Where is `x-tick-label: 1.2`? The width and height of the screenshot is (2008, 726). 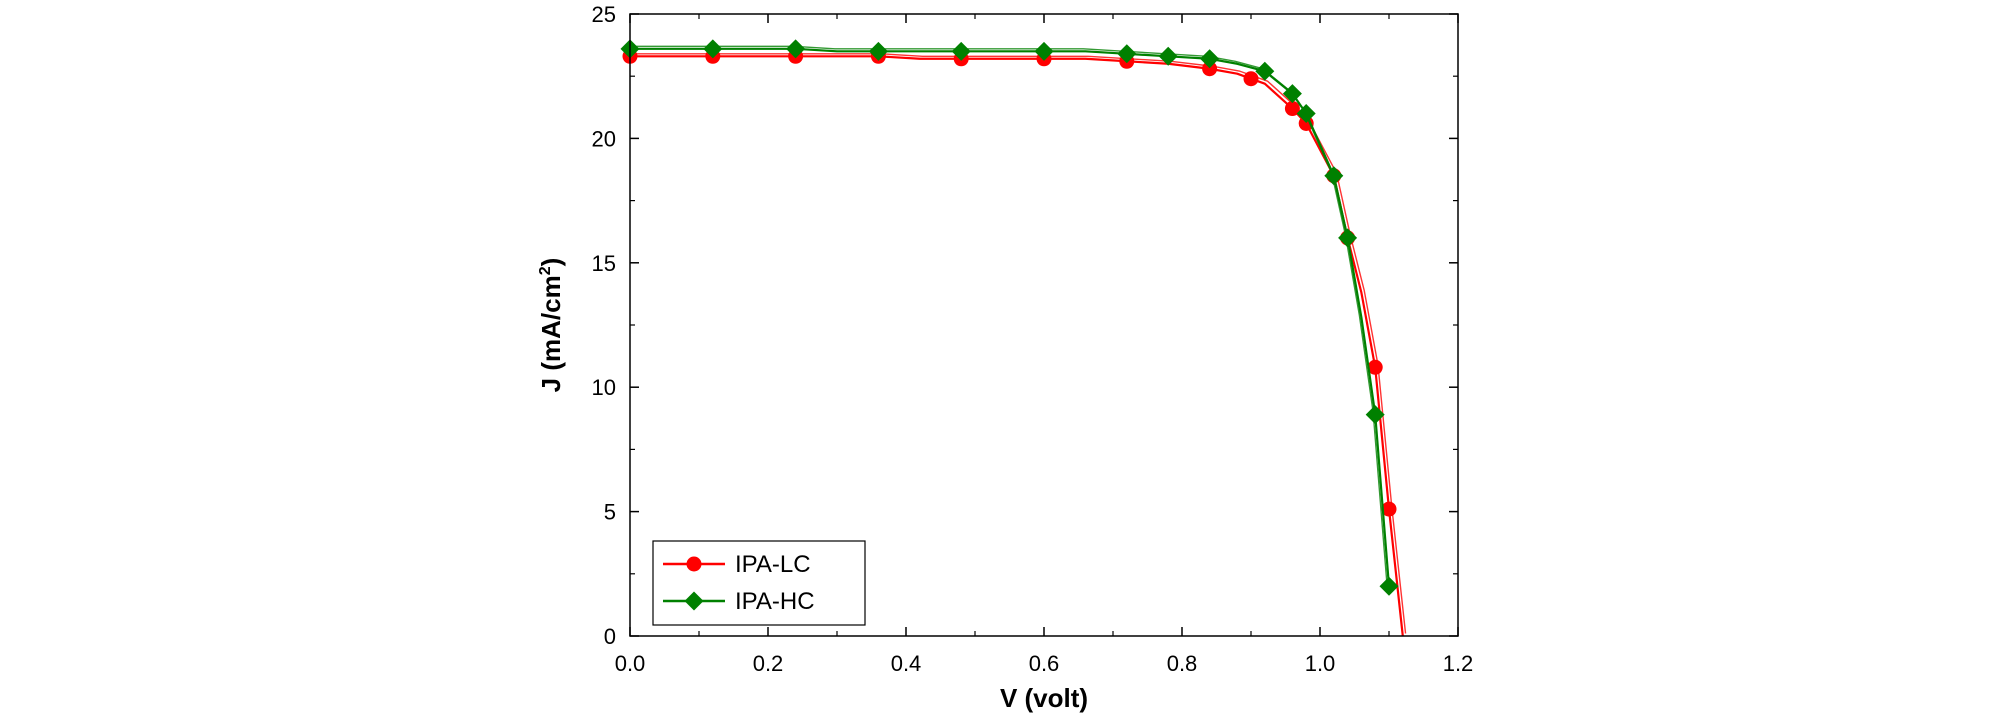 x-tick-label: 1.2 is located at coordinates (1458, 663).